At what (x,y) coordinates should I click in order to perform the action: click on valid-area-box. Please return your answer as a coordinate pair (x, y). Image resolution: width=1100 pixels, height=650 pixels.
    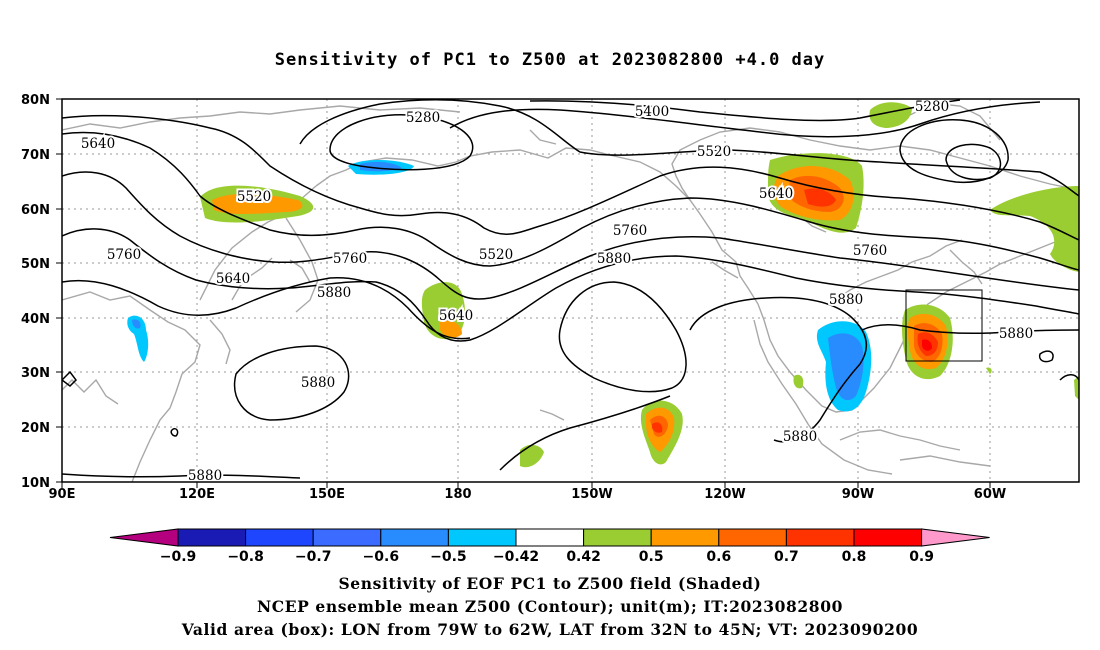
    Looking at the image, I should click on (944, 325).